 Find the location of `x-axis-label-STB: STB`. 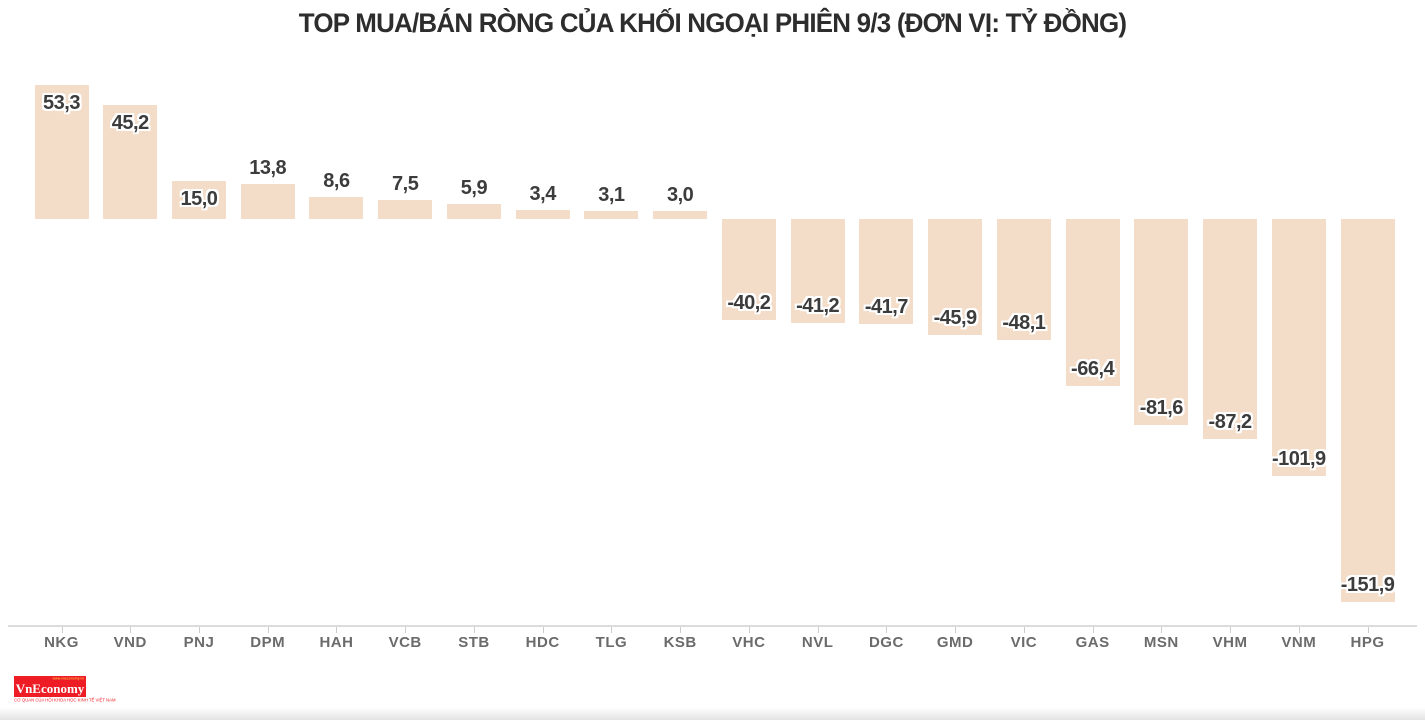

x-axis-label-STB: STB is located at coordinates (474, 642).